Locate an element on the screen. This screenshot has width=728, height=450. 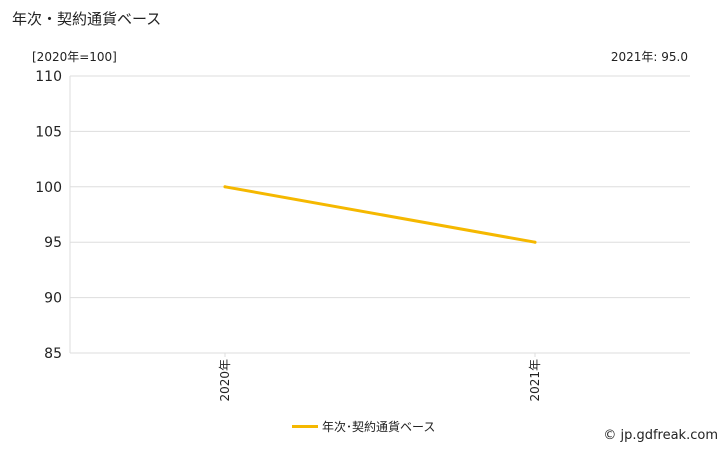
y-tick-label: 100 is located at coordinates (48, 188).